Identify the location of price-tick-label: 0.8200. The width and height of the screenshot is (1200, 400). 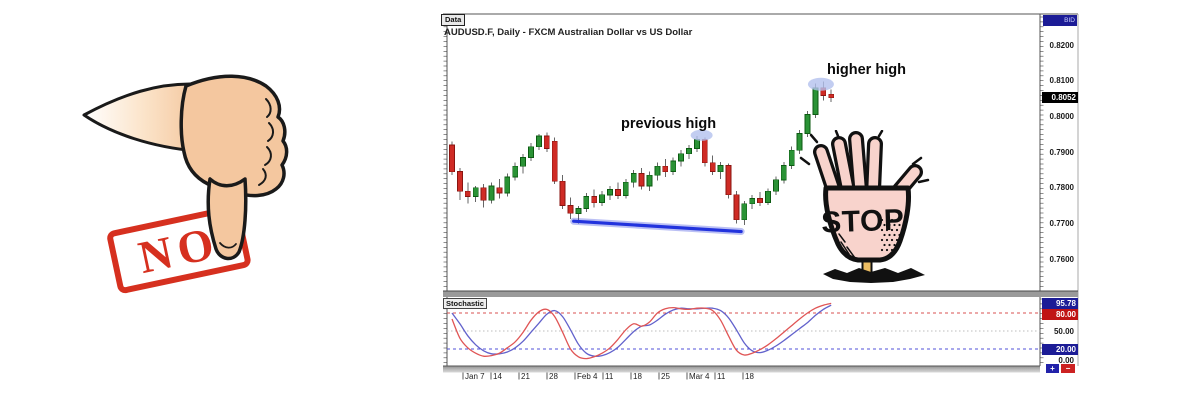
(1061, 45).